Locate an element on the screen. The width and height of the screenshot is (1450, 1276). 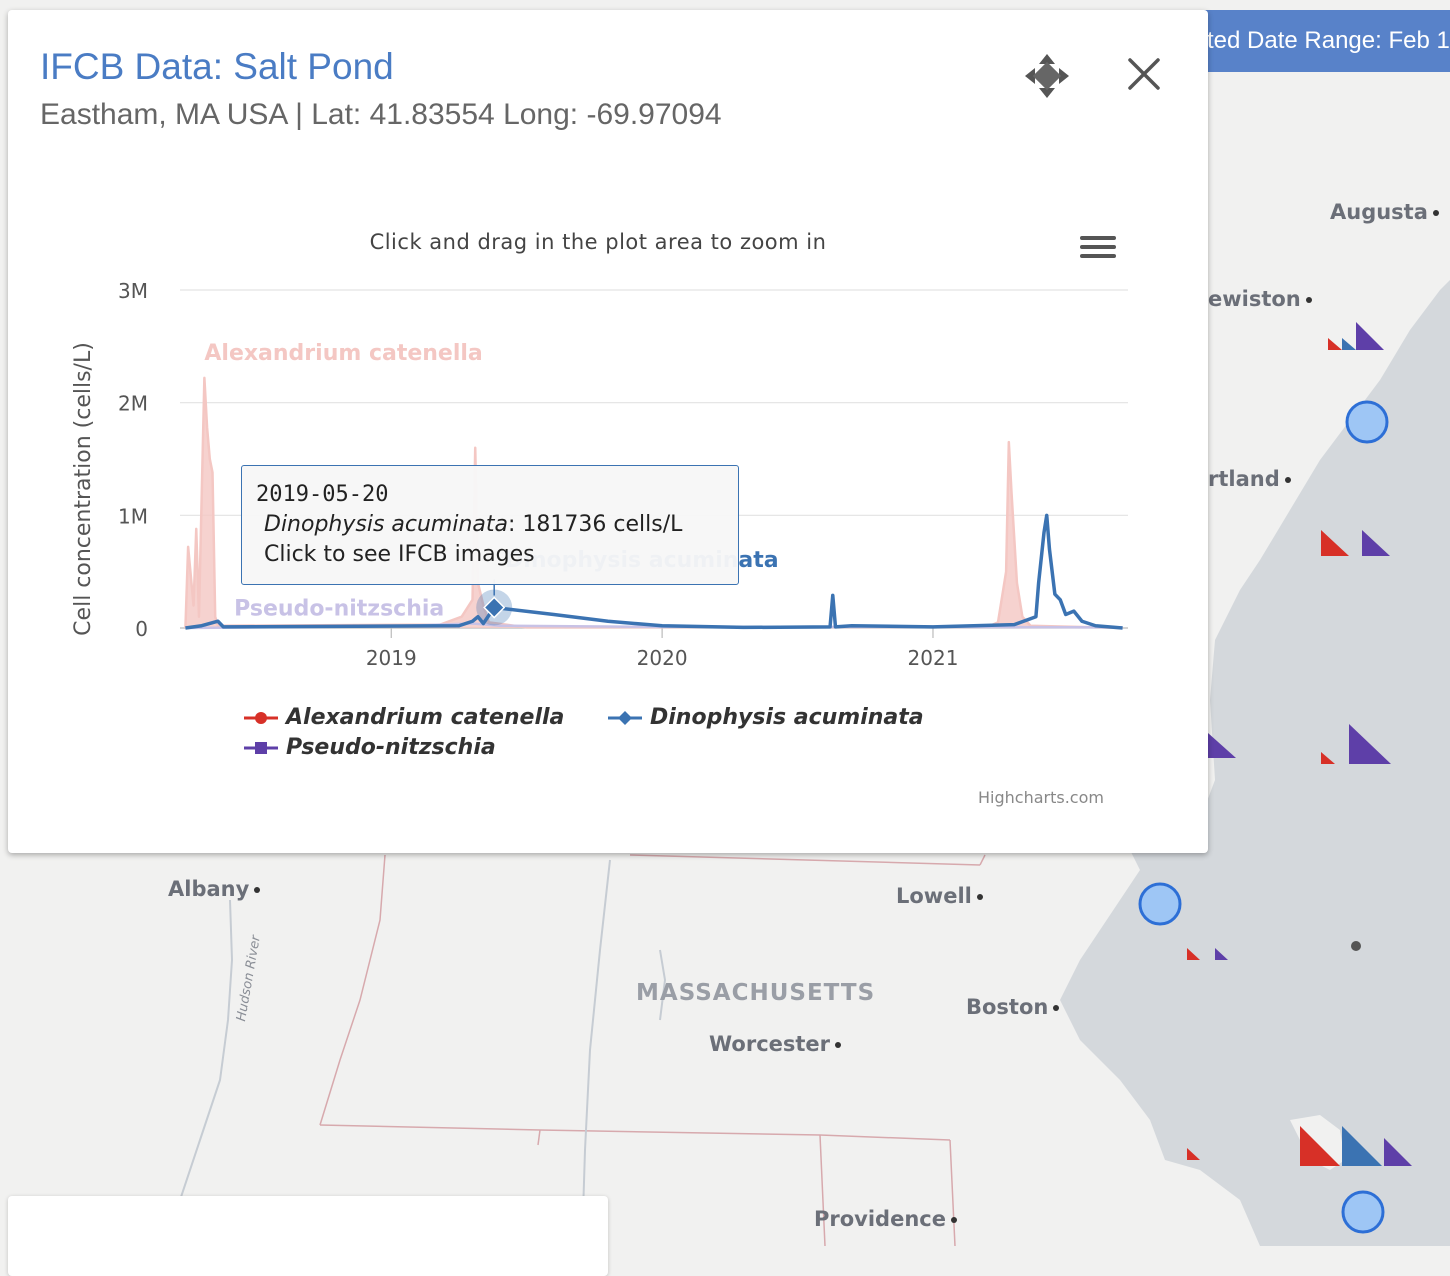
tooltip-value: Dinophysis acuminata: 181736 cells/L is located at coordinates (473, 524).